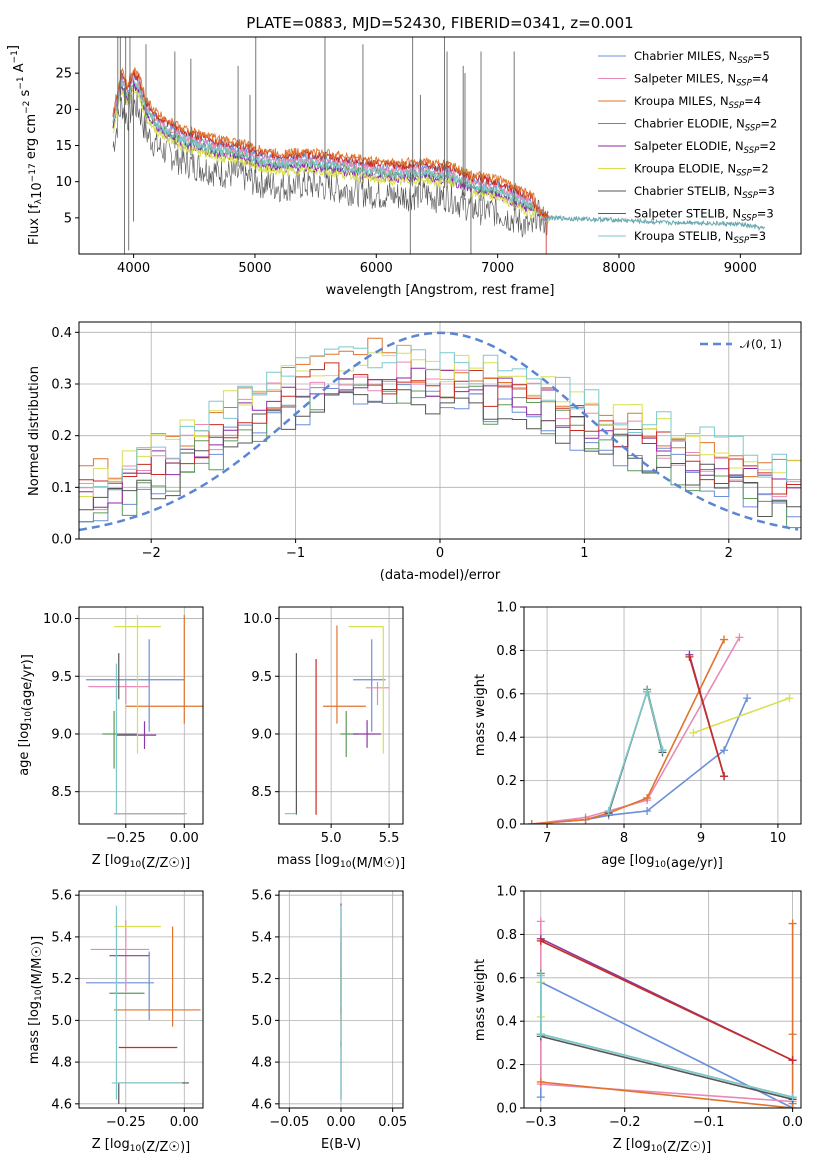  Describe the element at coordinates (34, 1042) in the screenshot. I see `label-part: mass [` at that location.